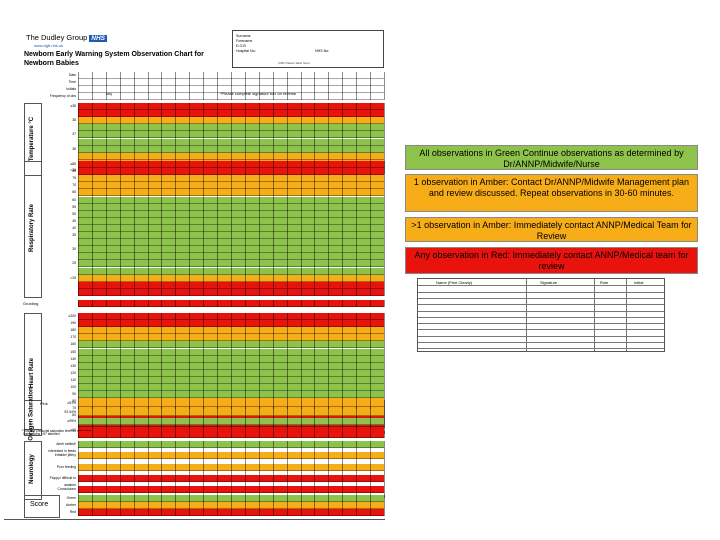  I want to click on row-label: 25, so click(74, 263).